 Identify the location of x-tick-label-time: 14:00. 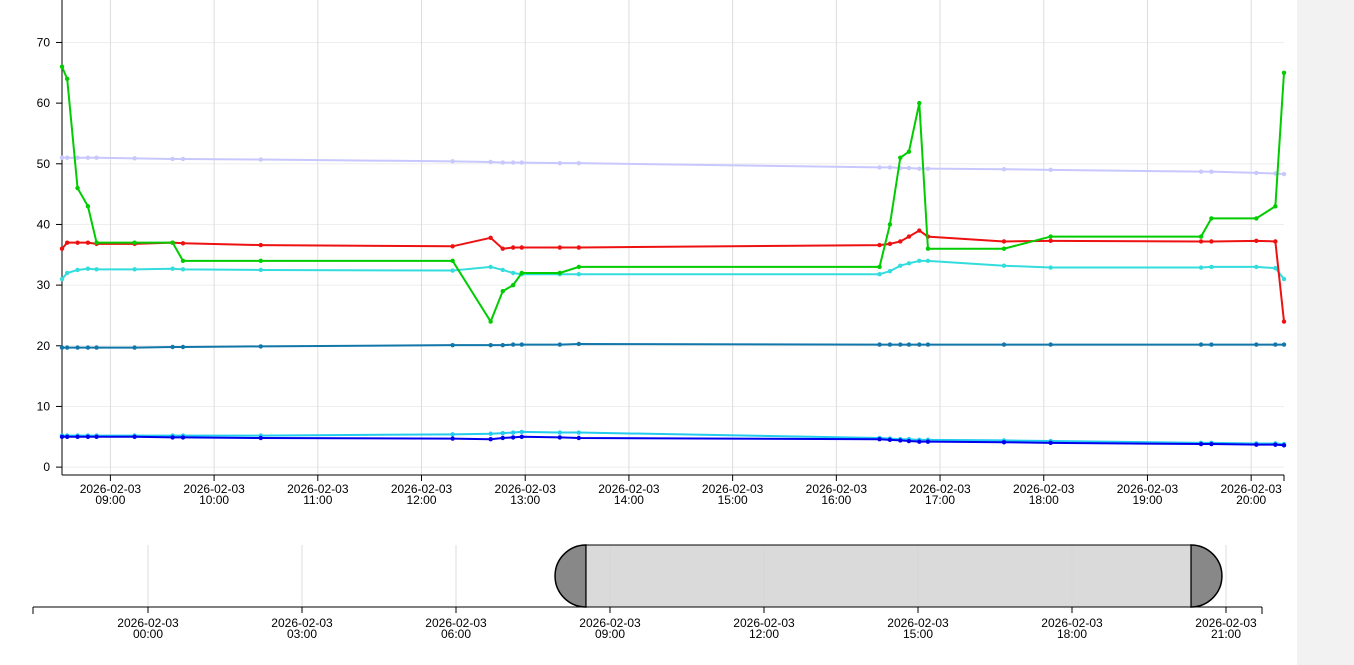
(629, 500).